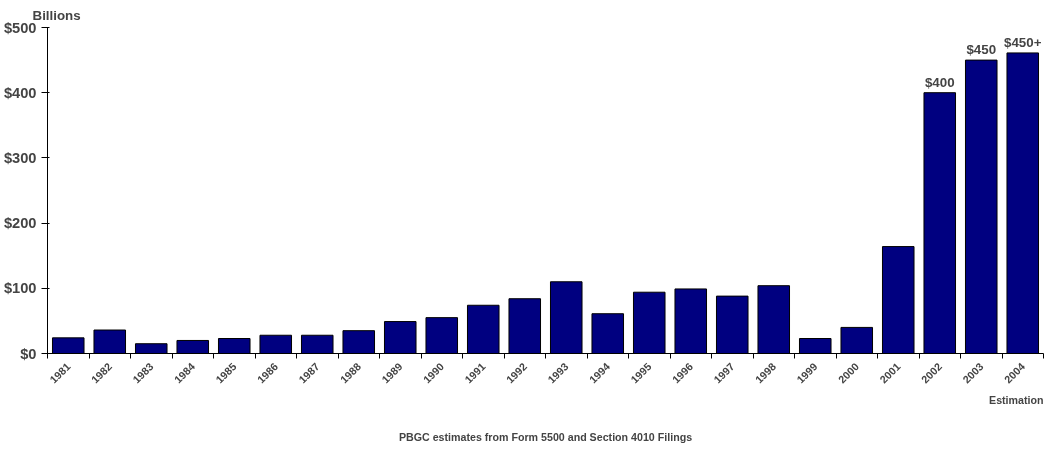  What do you see at coordinates (1016, 400) in the screenshot?
I see `text: Estimation` at bounding box center [1016, 400].